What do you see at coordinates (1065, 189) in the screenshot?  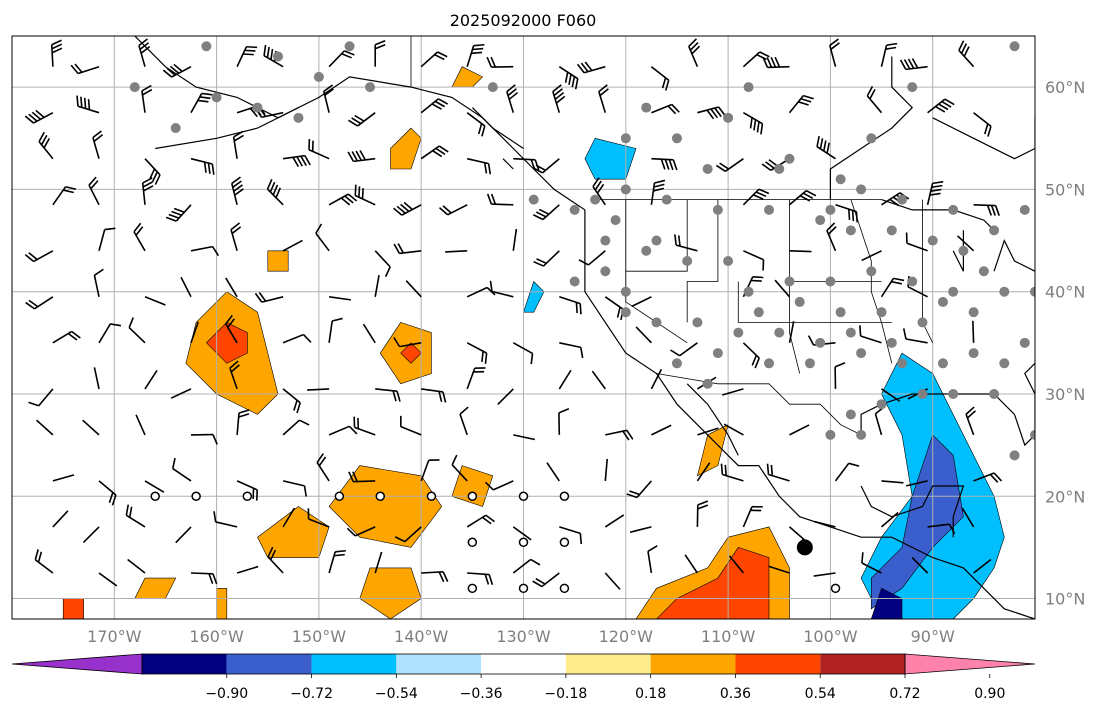 I see `lat-label: 50°N` at bounding box center [1065, 189].